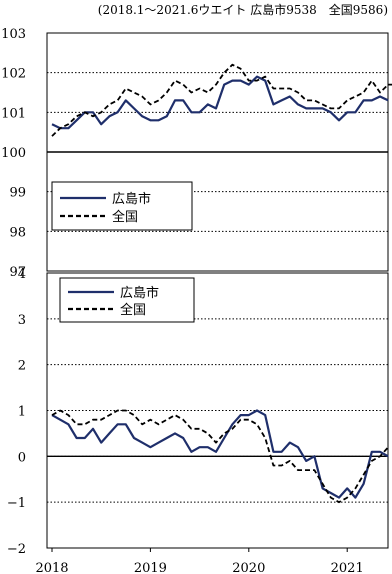 This screenshot has width=392, height=574. Describe the element at coordinates (13, 74) in the screenshot. I see `y-tick-label: 102` at that location.